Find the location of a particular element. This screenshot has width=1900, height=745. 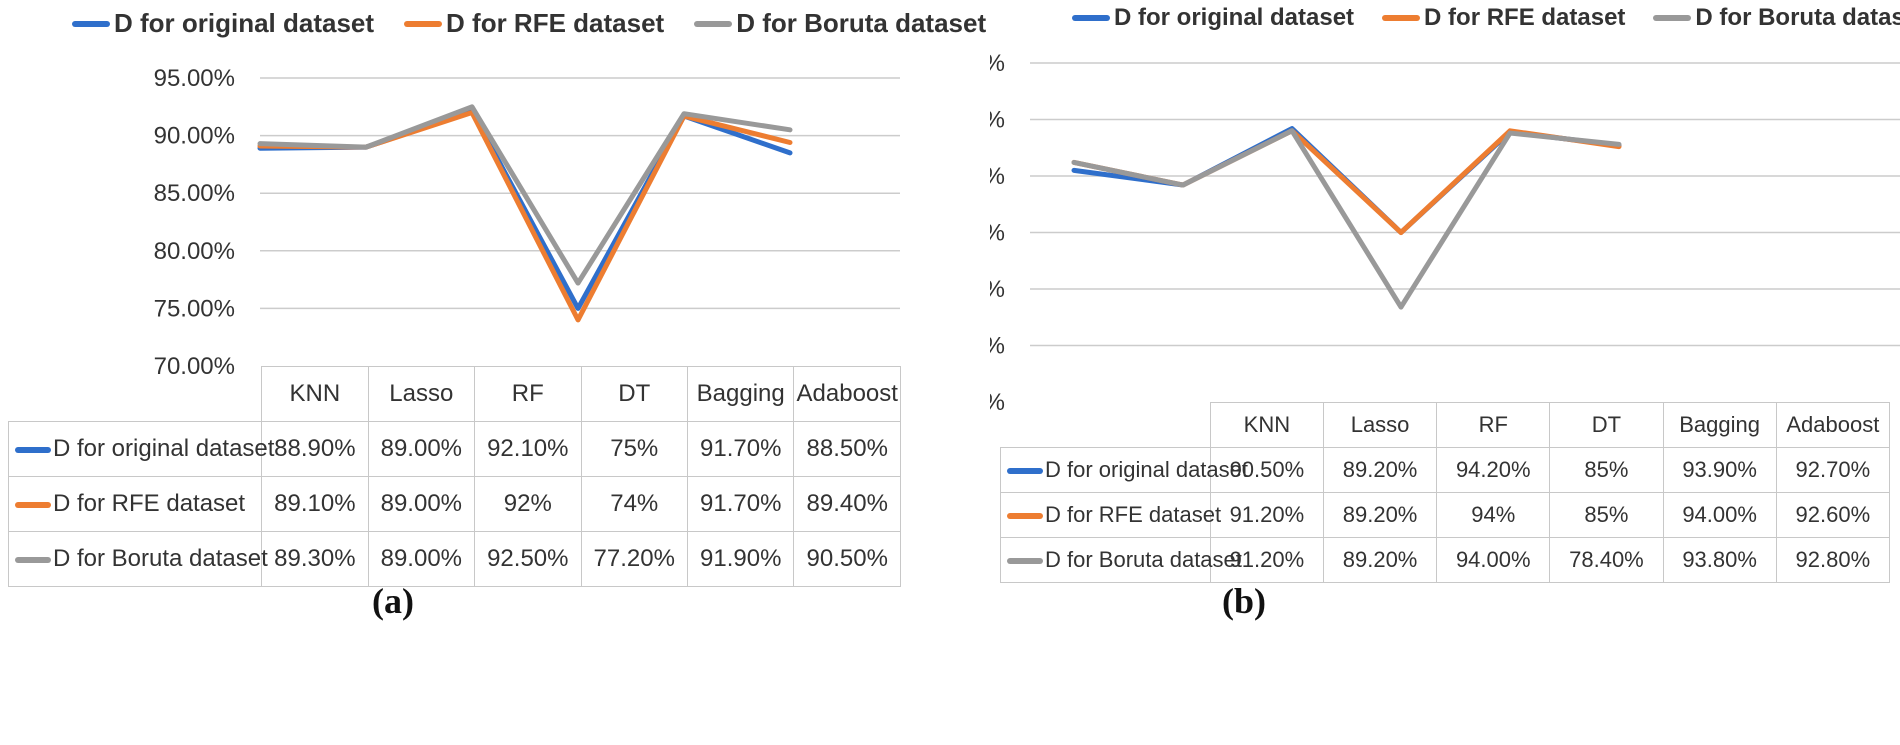

y-tick-label: 85.00% is located at coordinates (194, 193).